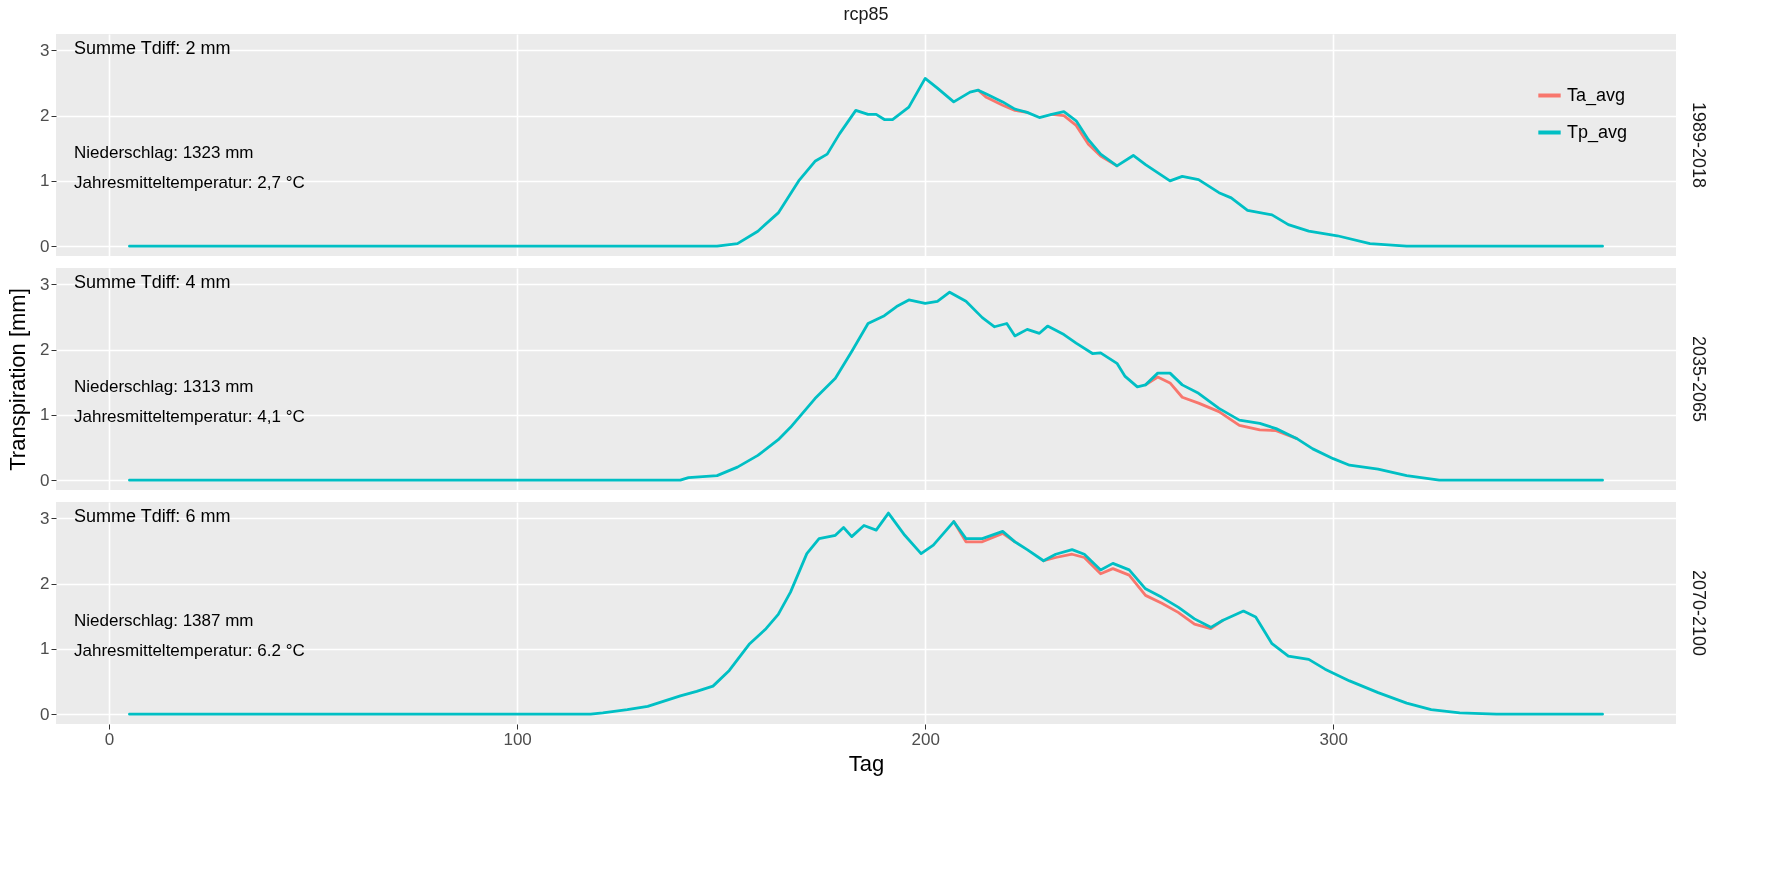  Describe the element at coordinates (1699, 613) in the screenshot. I see `y2-axis-title: 2070-2100` at that location.